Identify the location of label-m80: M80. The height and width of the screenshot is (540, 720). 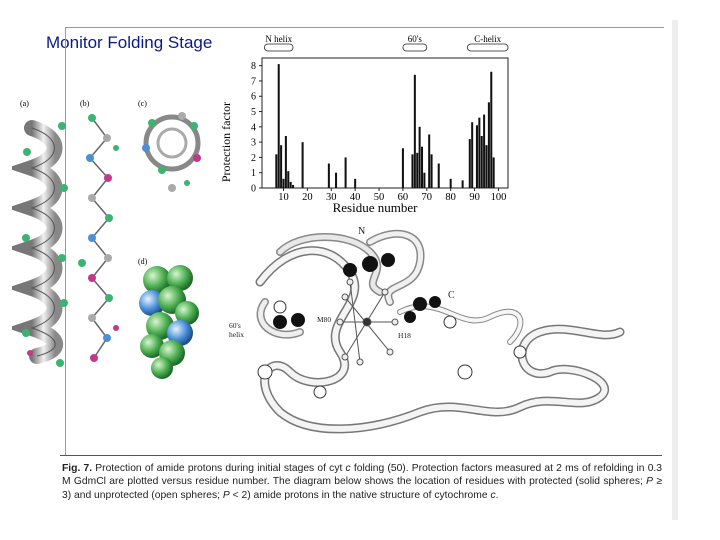
(324, 319).